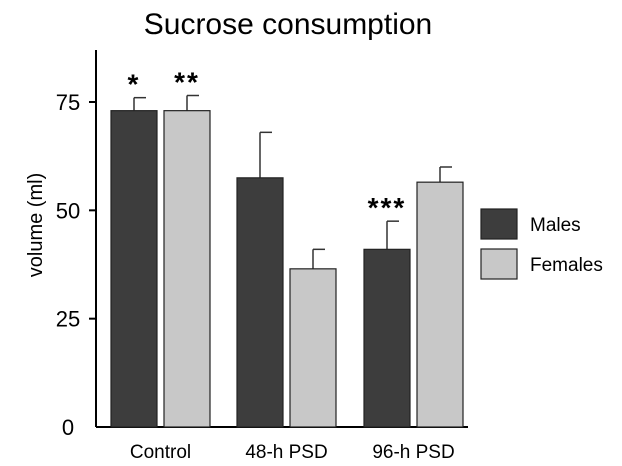 This screenshot has height=466, width=622. I want to click on significance-marker: **, so click(187, 82).